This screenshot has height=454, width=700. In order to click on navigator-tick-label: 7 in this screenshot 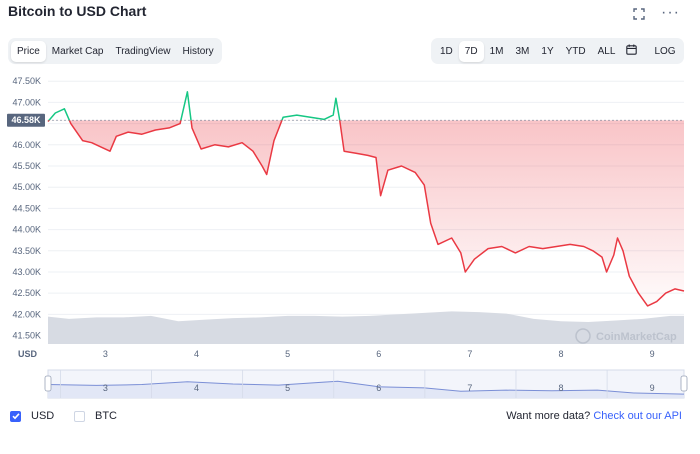, I will do `click(469, 388)`.